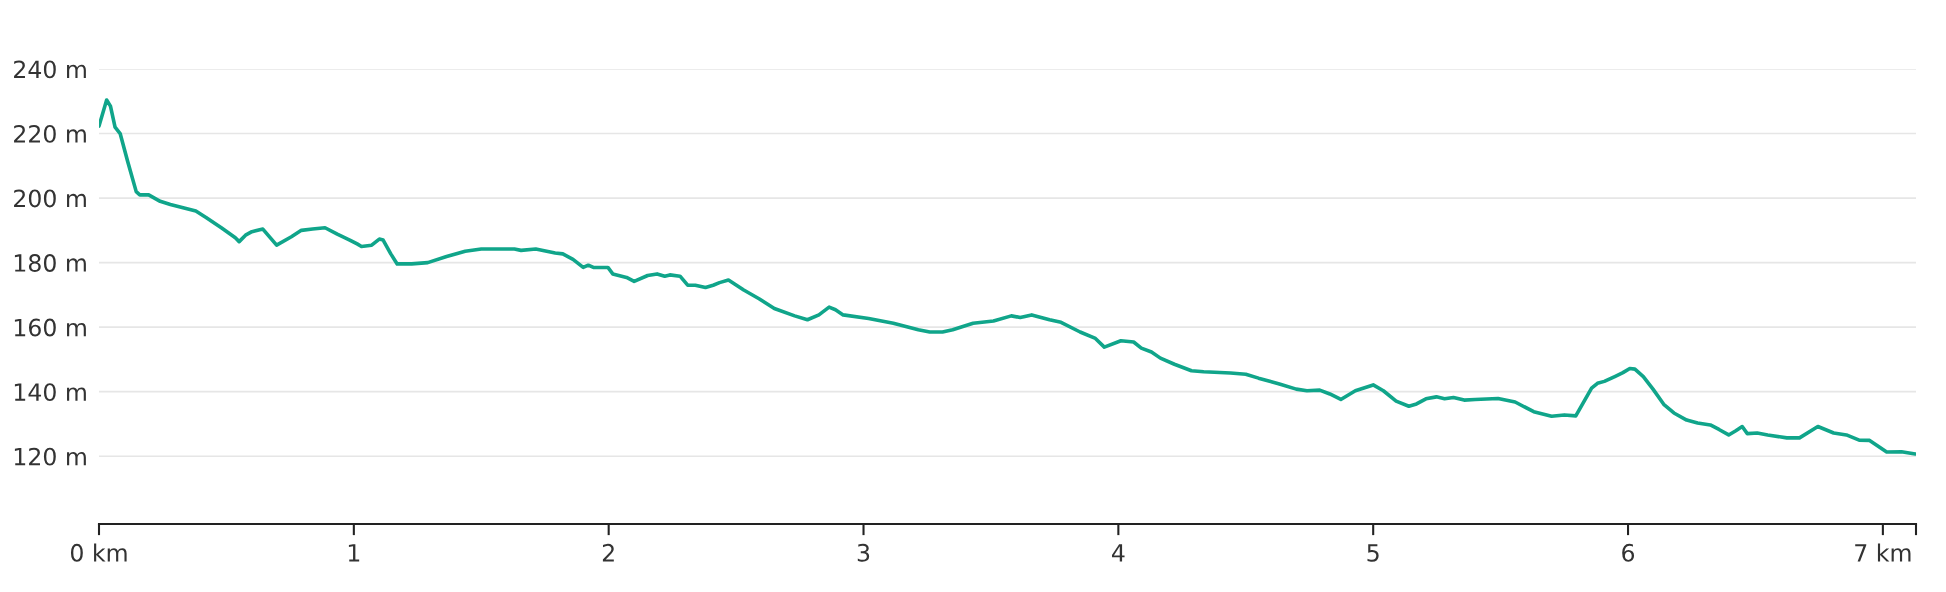  I want to click on x-tick-label: 2, so click(608, 552).